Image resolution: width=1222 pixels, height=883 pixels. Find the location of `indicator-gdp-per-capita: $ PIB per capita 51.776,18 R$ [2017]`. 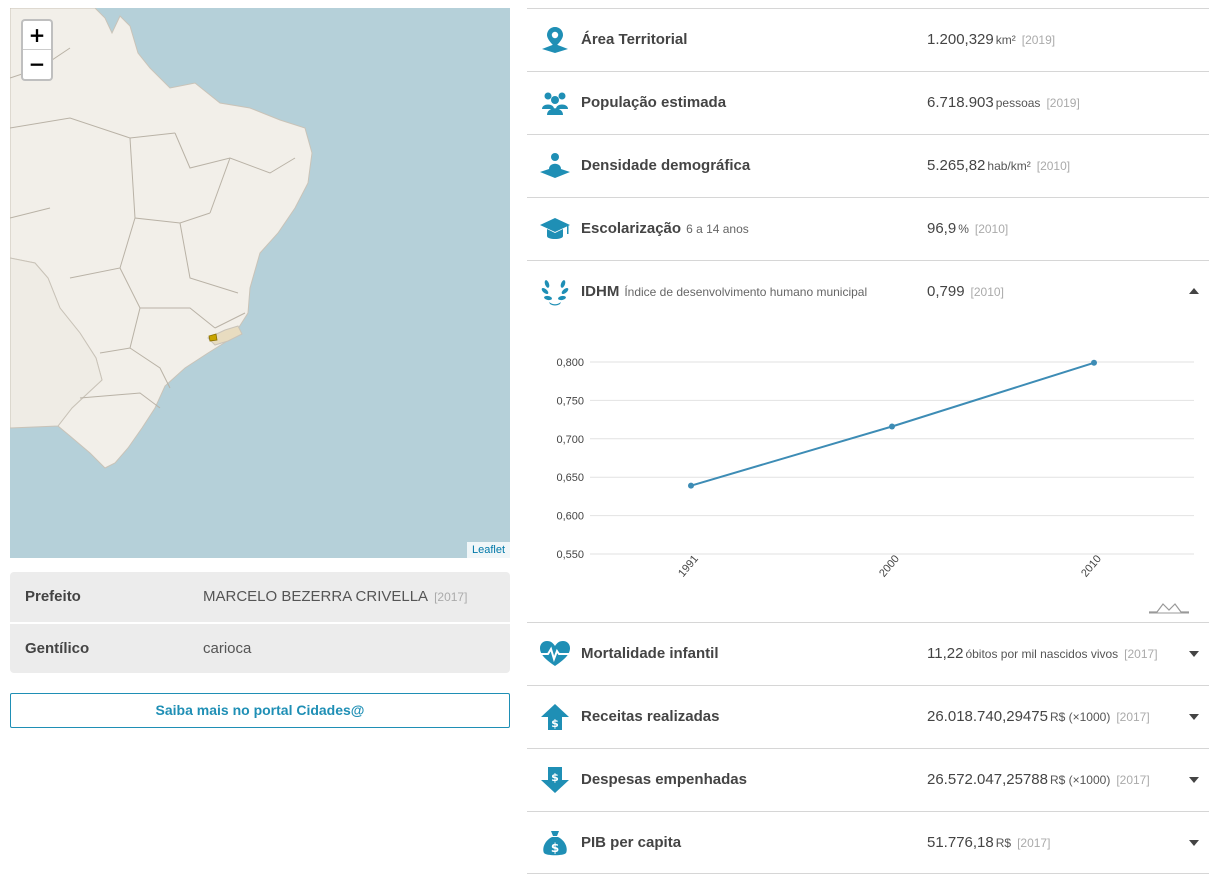

indicator-gdp-per-capita: $ PIB per capita 51.776,18 R$ [2017] is located at coordinates (868, 842).